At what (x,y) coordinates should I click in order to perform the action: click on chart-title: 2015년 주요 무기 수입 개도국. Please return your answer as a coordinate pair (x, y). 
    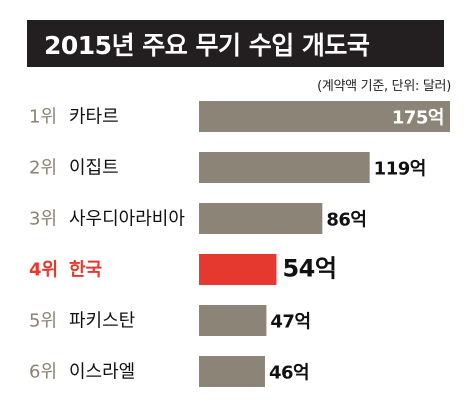
    Looking at the image, I should click on (207, 45).